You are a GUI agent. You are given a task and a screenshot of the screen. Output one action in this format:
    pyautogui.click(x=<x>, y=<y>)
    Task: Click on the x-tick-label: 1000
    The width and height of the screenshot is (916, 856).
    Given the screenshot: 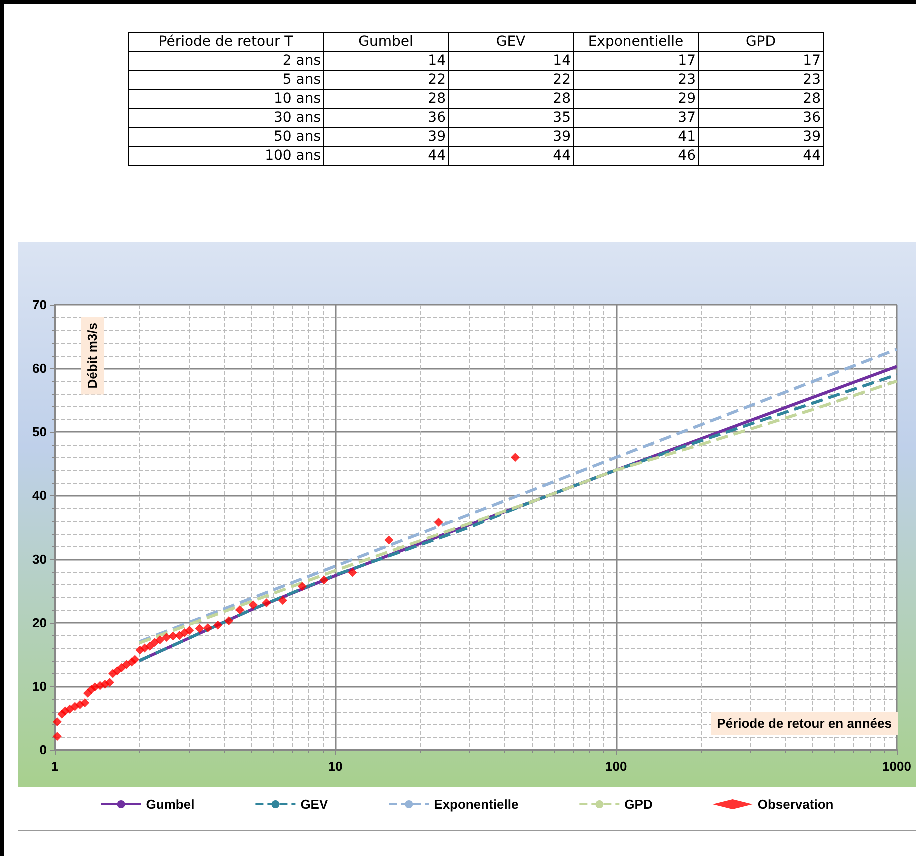 What is the action you would take?
    pyautogui.click(x=897, y=766)
    